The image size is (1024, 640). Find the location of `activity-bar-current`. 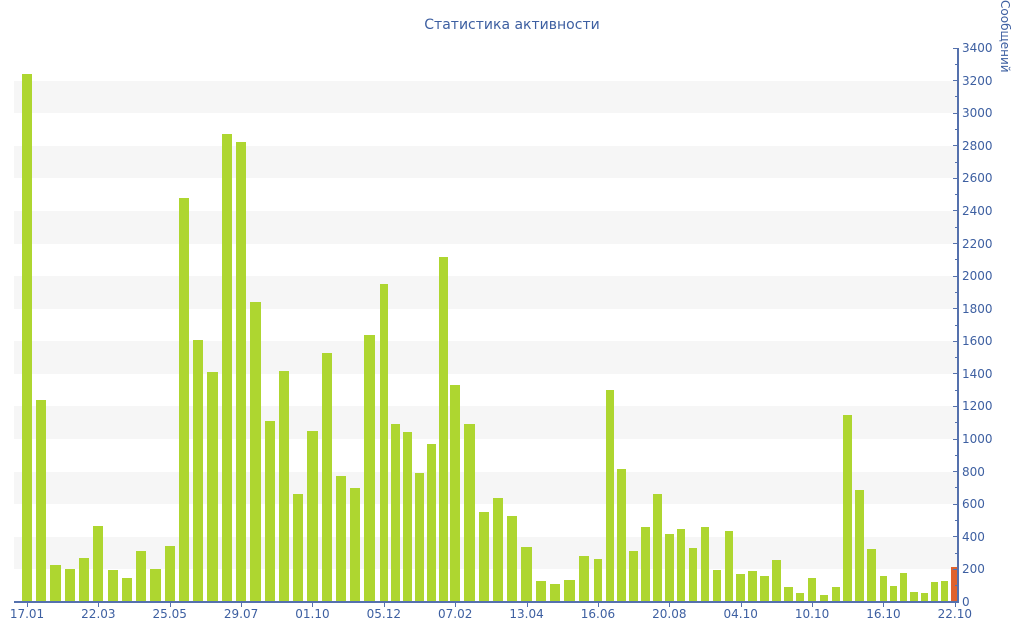

activity-bar-current is located at coordinates (955, 584).